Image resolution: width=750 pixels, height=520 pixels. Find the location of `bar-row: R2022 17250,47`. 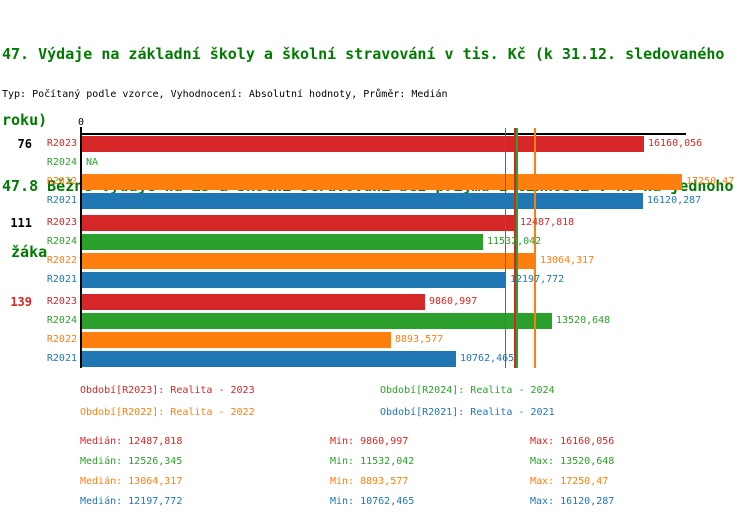

bar-row: R2022 17250,47 is located at coordinates (375, 182).